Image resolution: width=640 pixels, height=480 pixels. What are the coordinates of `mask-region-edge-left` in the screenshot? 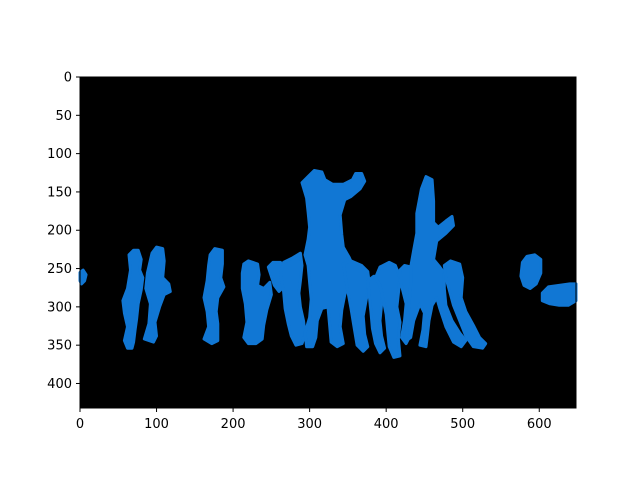 It's located at (83, 277).